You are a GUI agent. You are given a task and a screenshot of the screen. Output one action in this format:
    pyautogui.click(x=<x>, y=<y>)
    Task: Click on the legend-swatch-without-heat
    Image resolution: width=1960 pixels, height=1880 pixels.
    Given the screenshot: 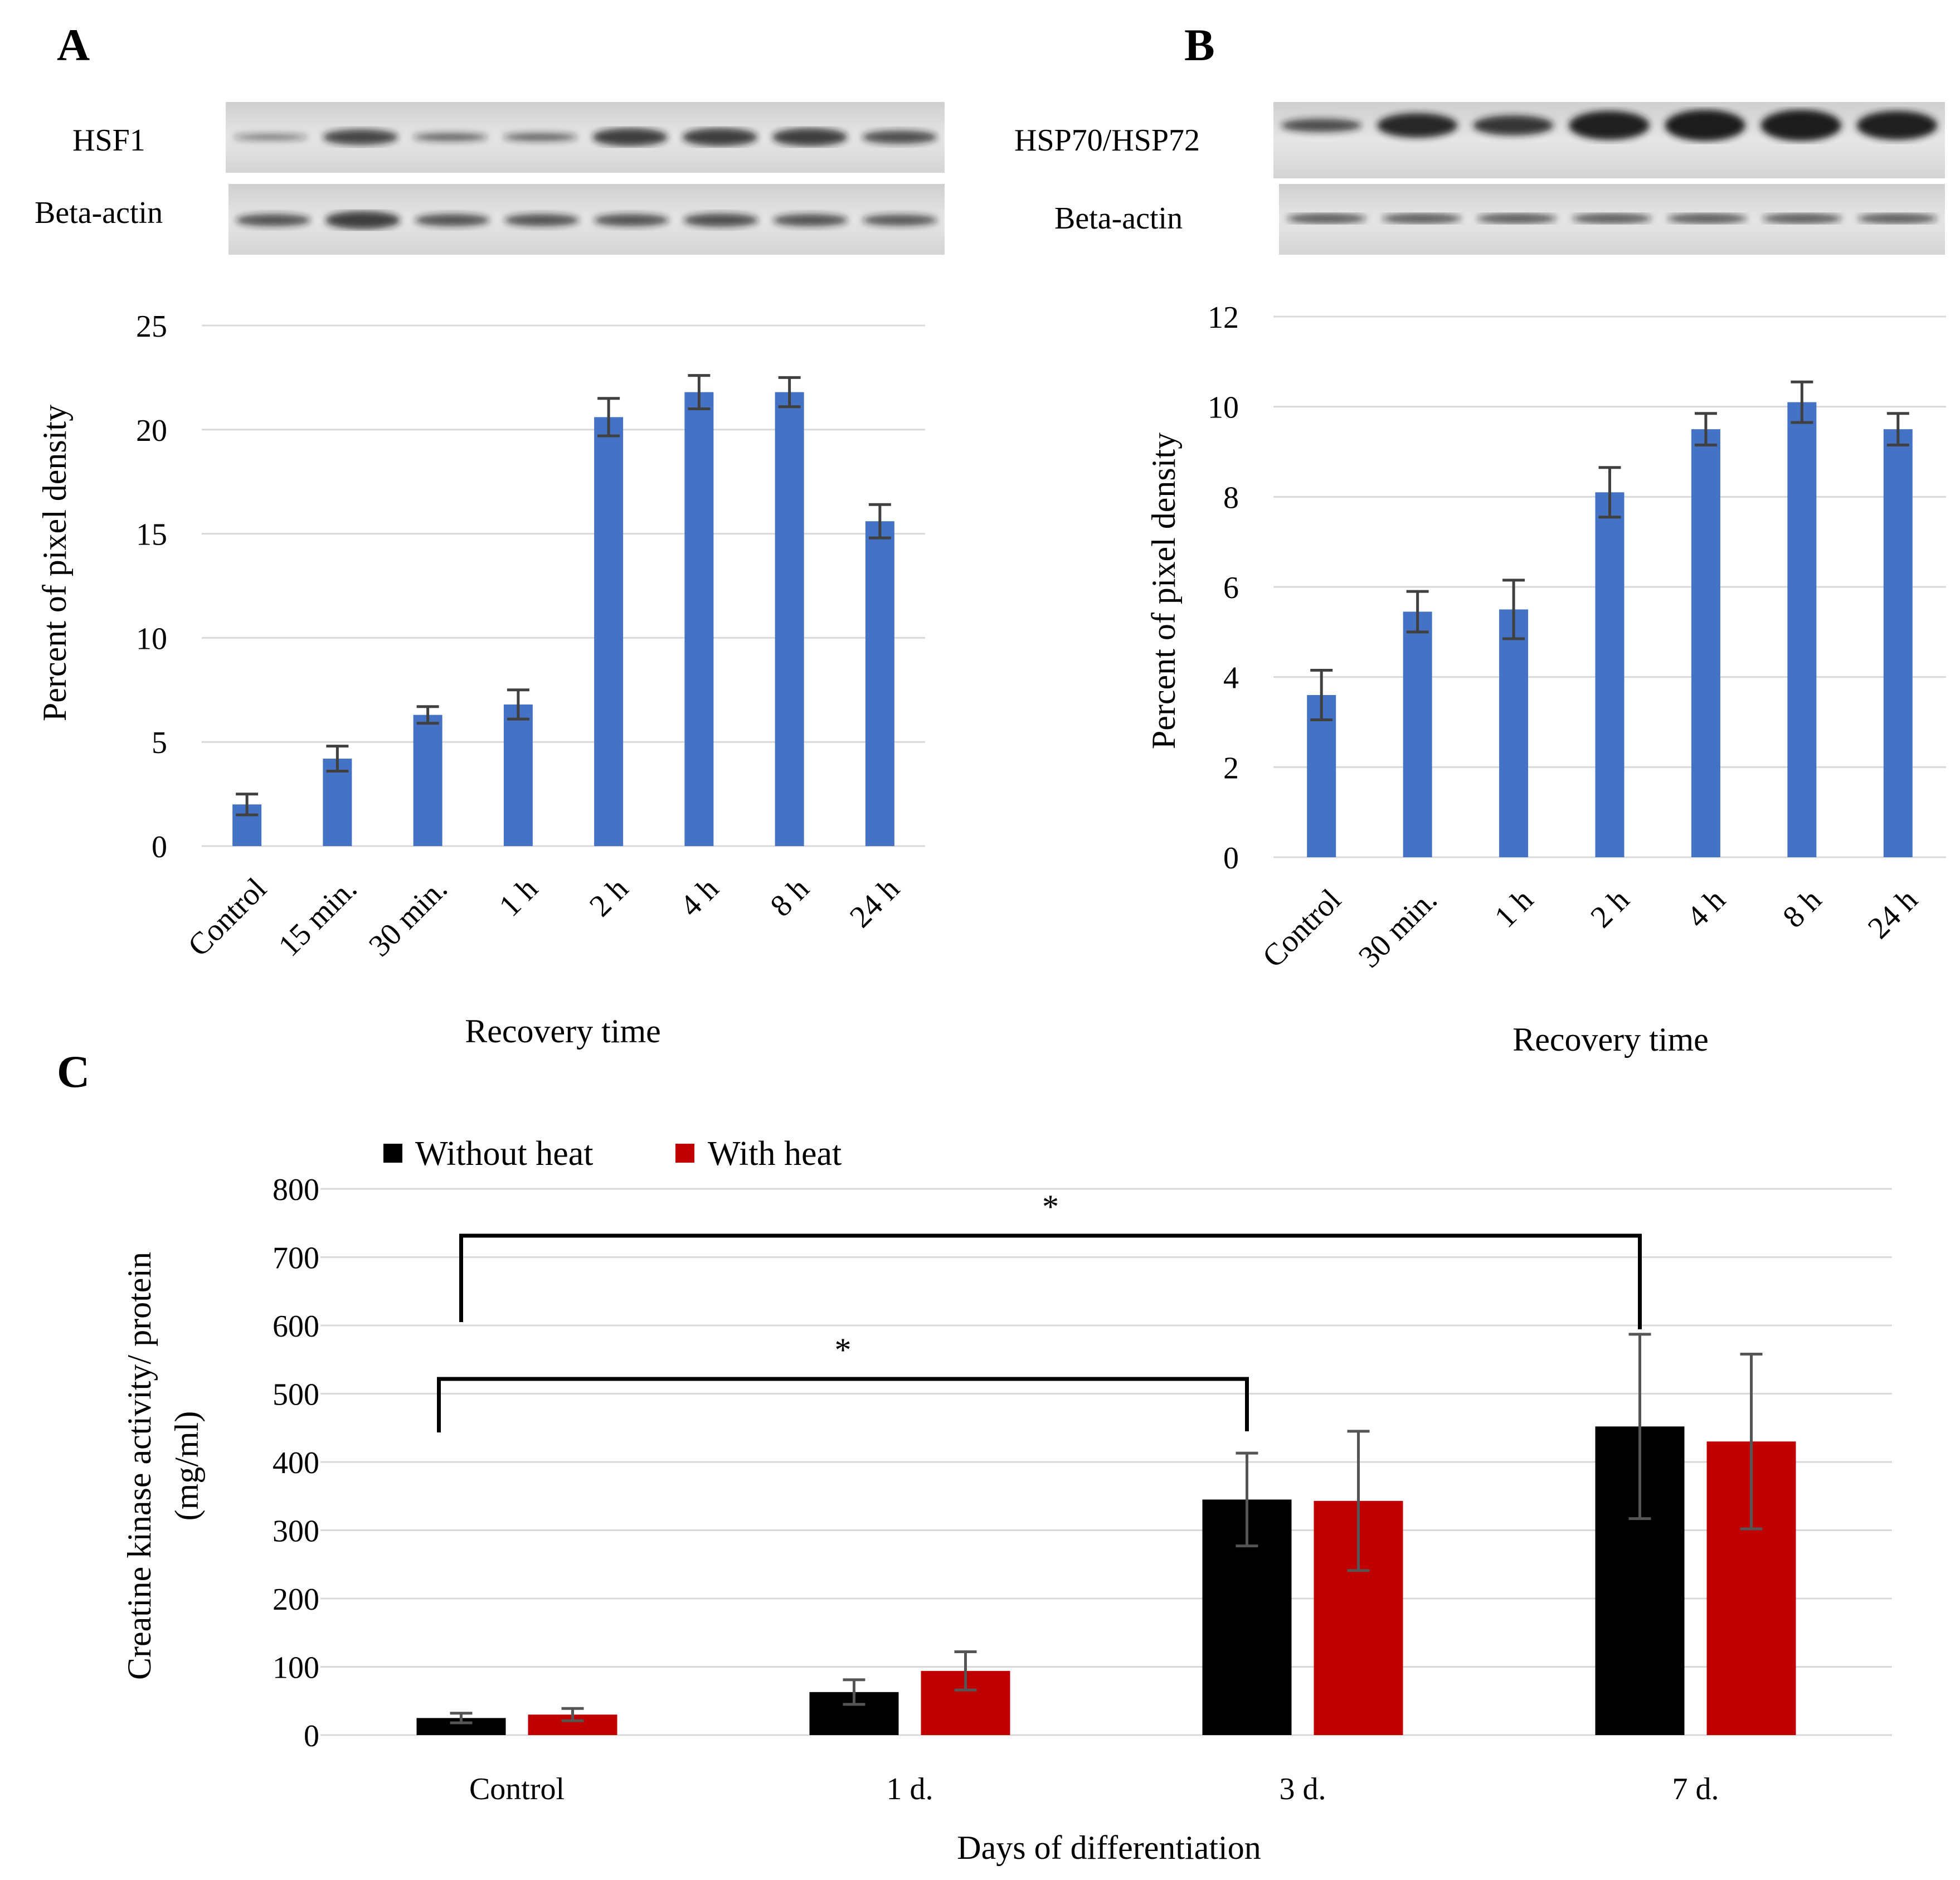 What is the action you would take?
    pyautogui.click(x=392, y=1153)
    